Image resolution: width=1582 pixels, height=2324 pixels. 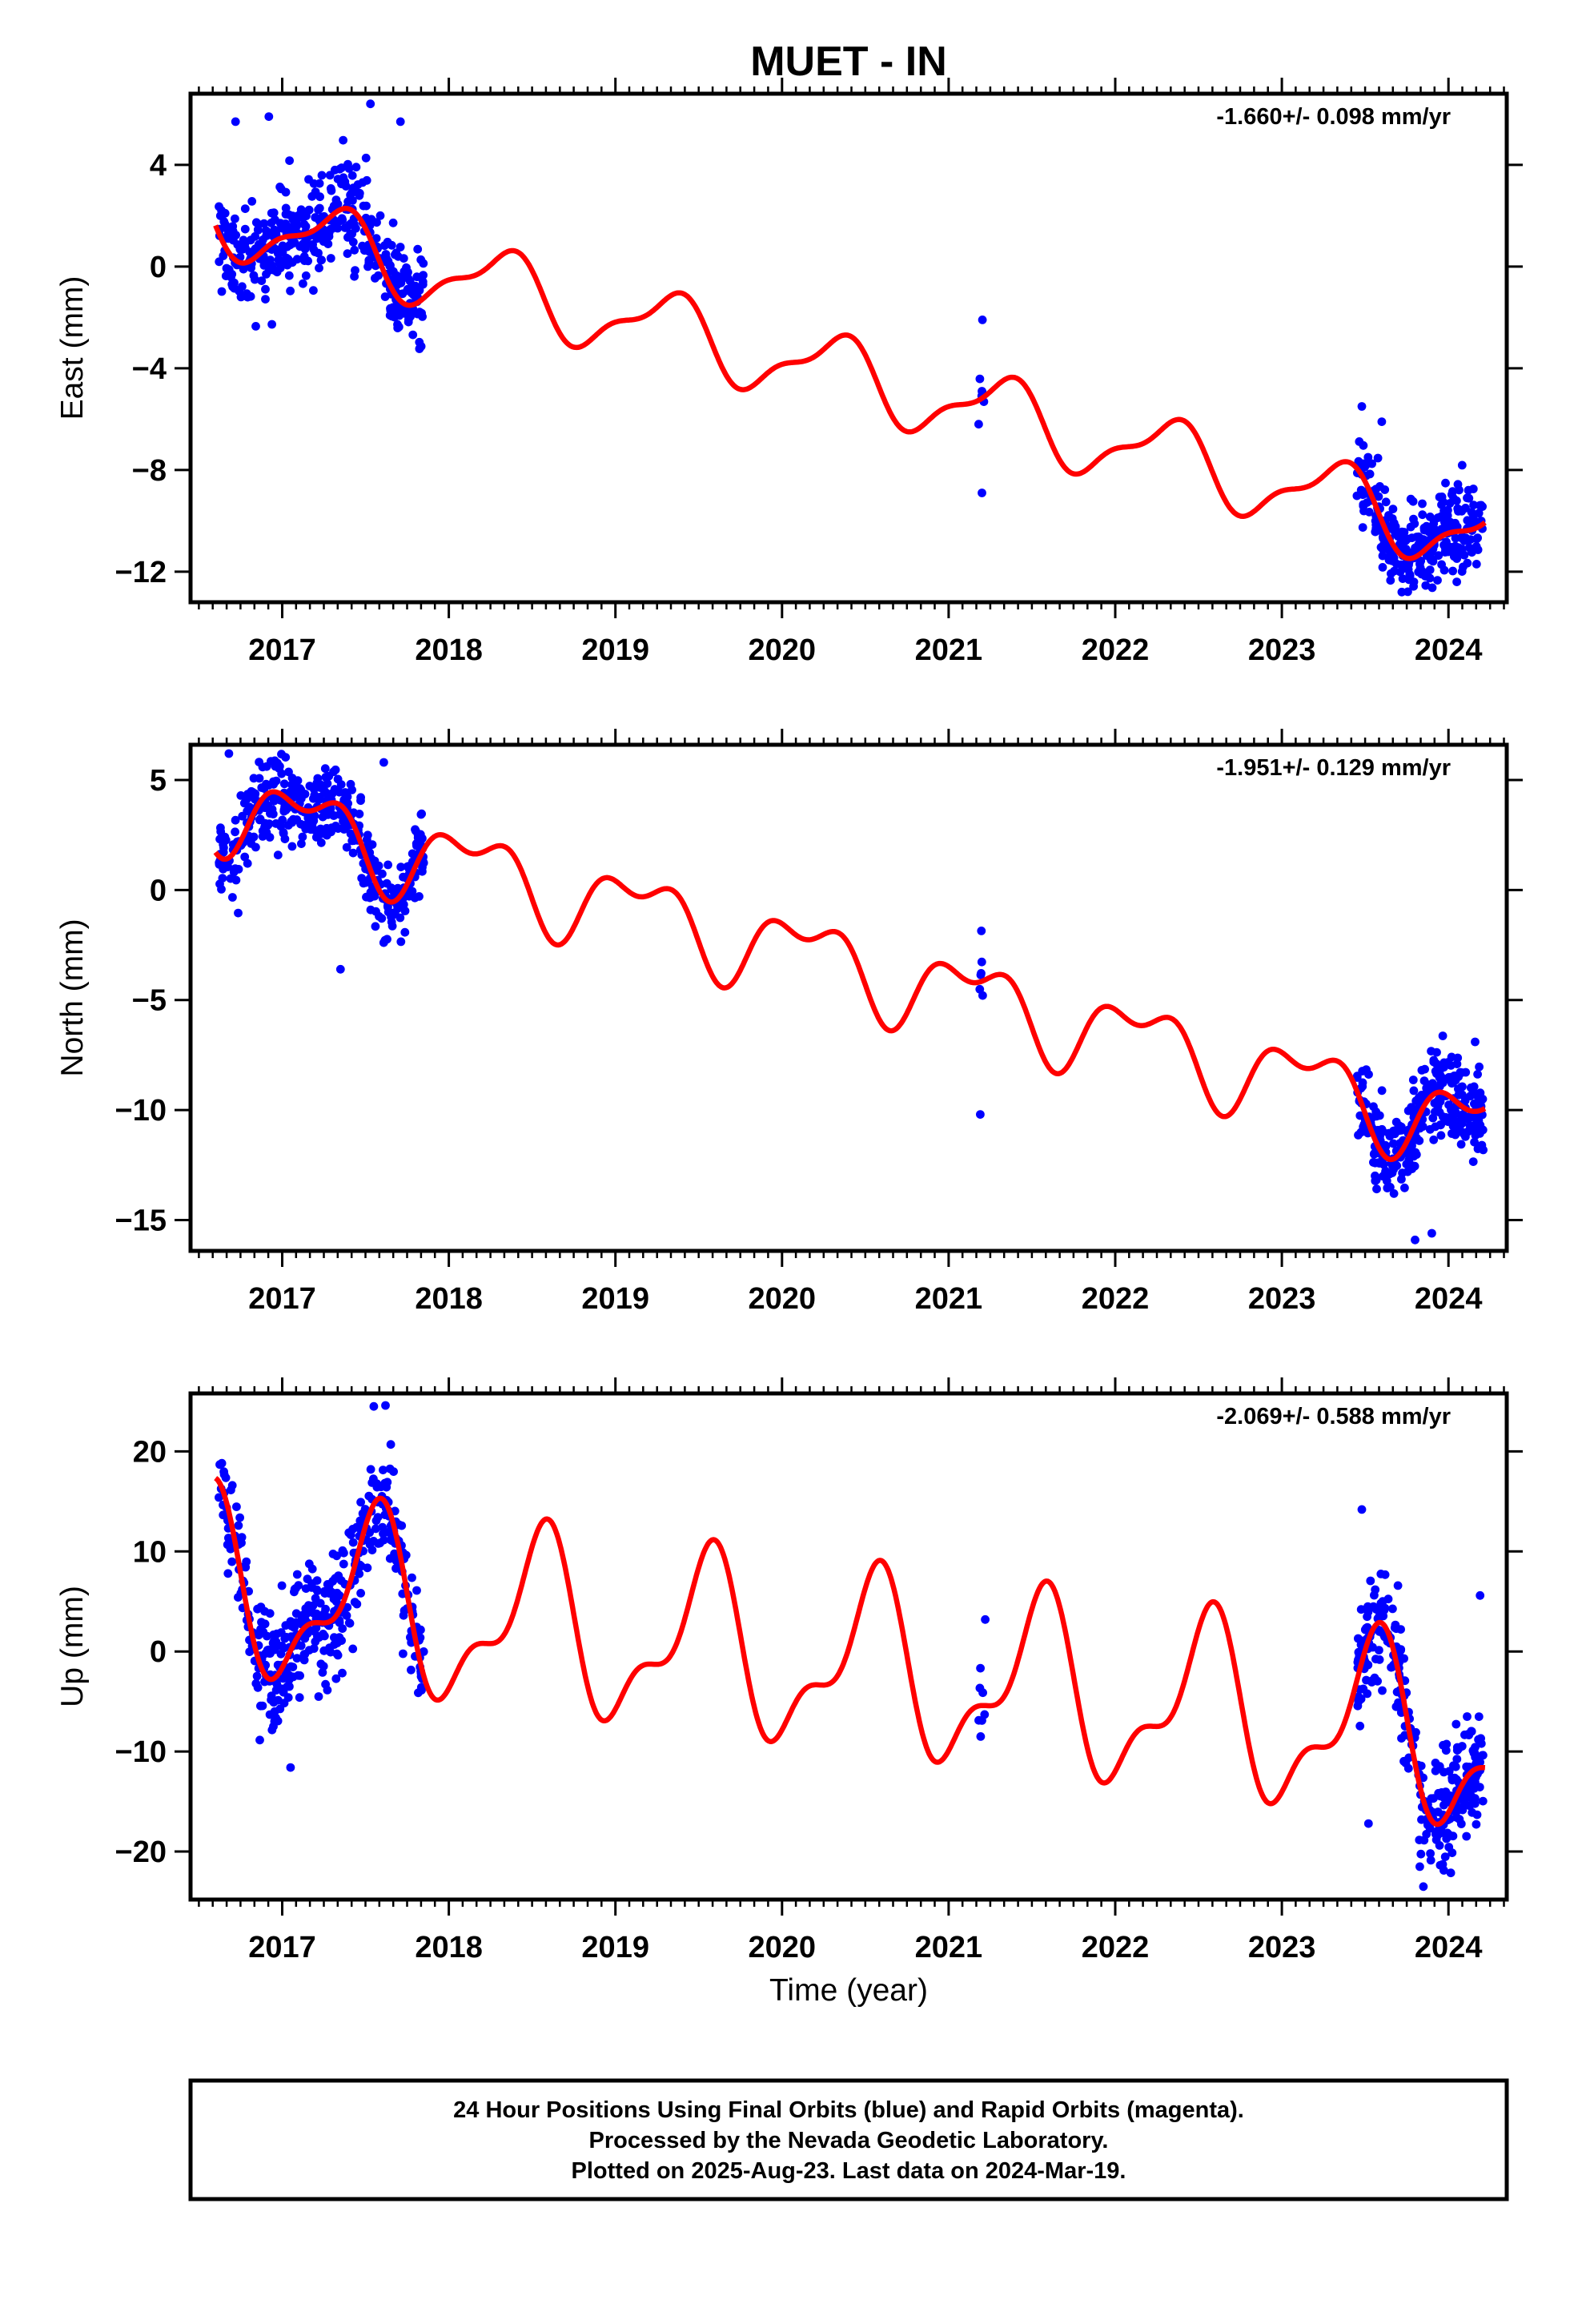 I want to click on north-x-tick-label: 2024, so click(x=1449, y=1299).